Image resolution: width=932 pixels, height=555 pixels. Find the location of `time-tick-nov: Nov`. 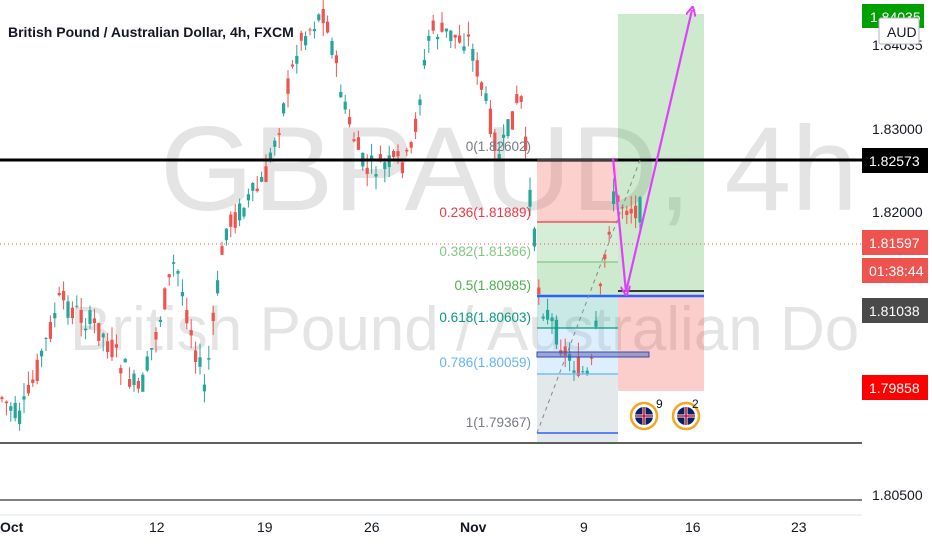

time-tick-nov: Nov is located at coordinates (473, 527).